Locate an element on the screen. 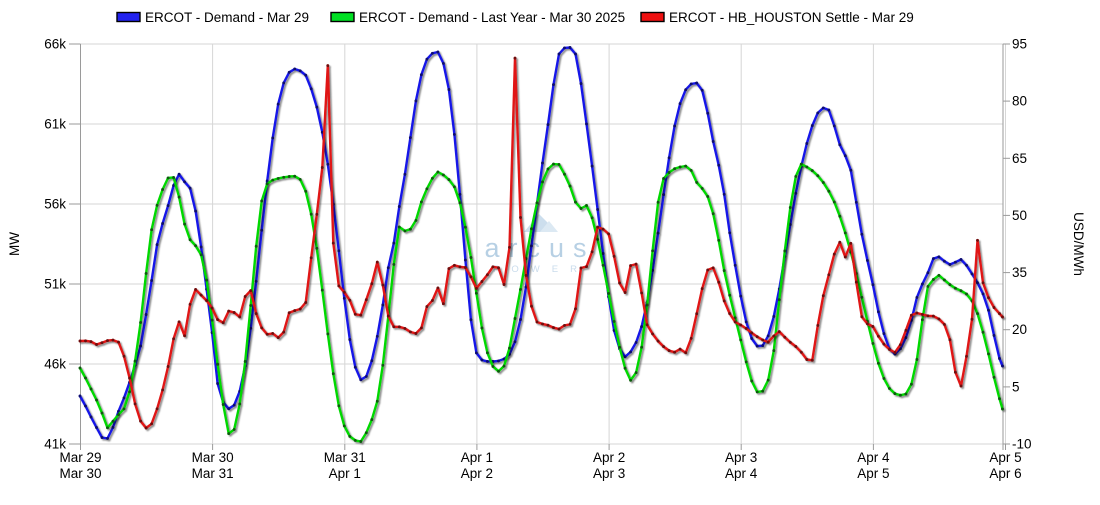 This screenshot has width=1100, height=505. svg-text: 20 is located at coordinates (1019, 329).